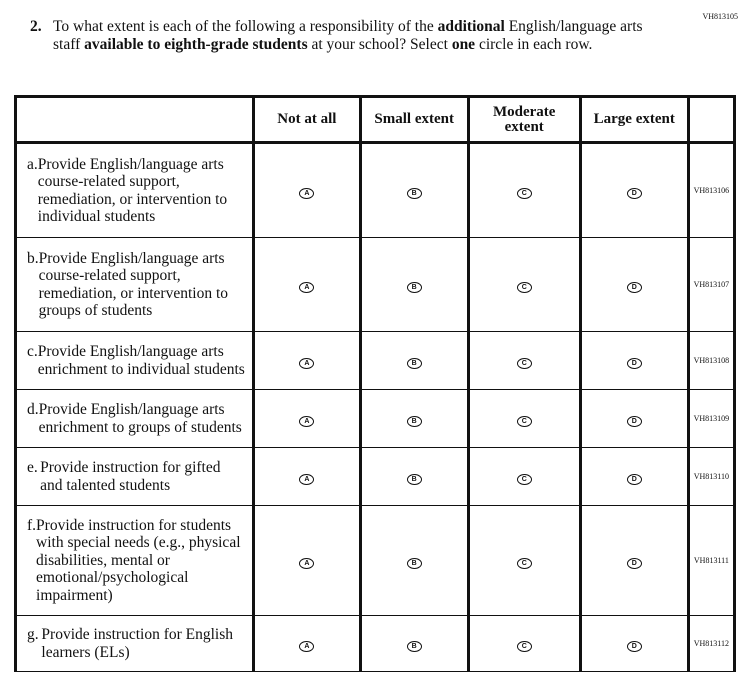 Image resolution: width=750 pixels, height=690 pixels. I want to click on question-text-part: at your school? Select, so click(379, 44).